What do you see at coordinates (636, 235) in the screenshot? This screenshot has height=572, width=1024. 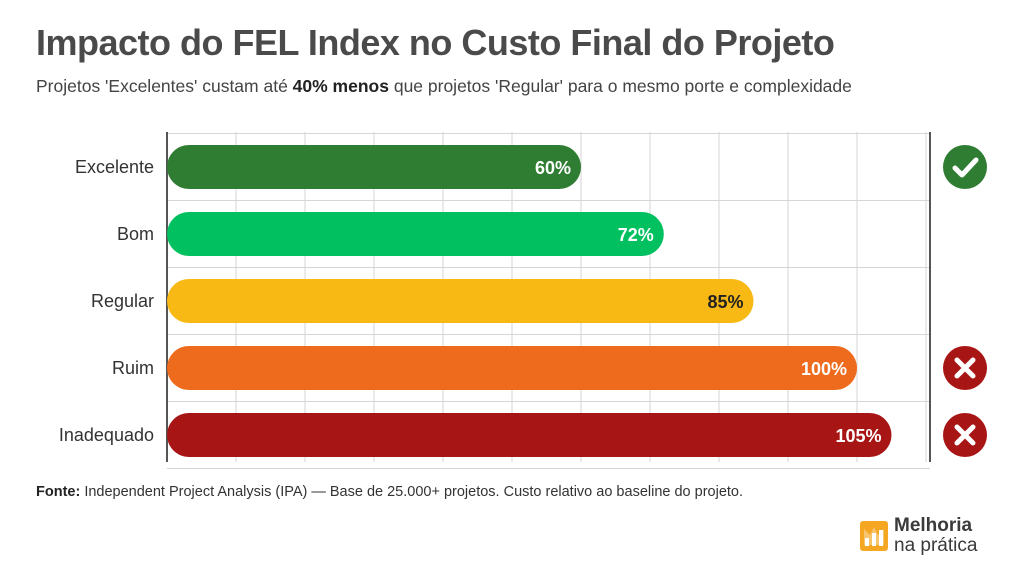 I see `value-label: 72%` at bounding box center [636, 235].